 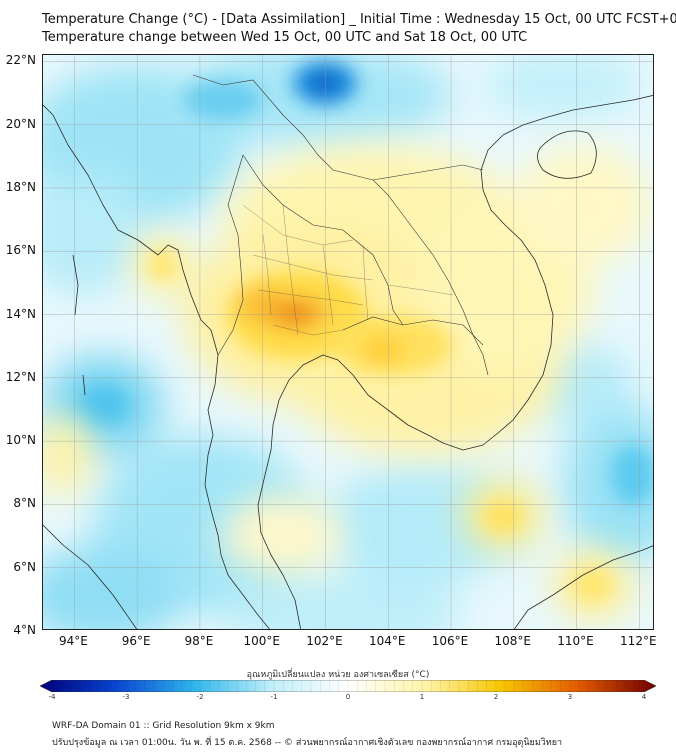 I want to click on thai-peninsula-west, so click(x=245, y=591).